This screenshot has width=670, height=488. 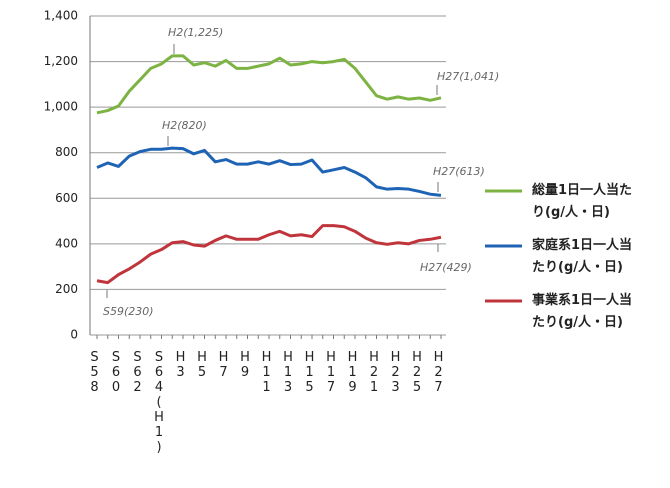 What do you see at coordinates (223, 365) in the screenshot?
I see `x-tick-label: H7` at bounding box center [223, 365].